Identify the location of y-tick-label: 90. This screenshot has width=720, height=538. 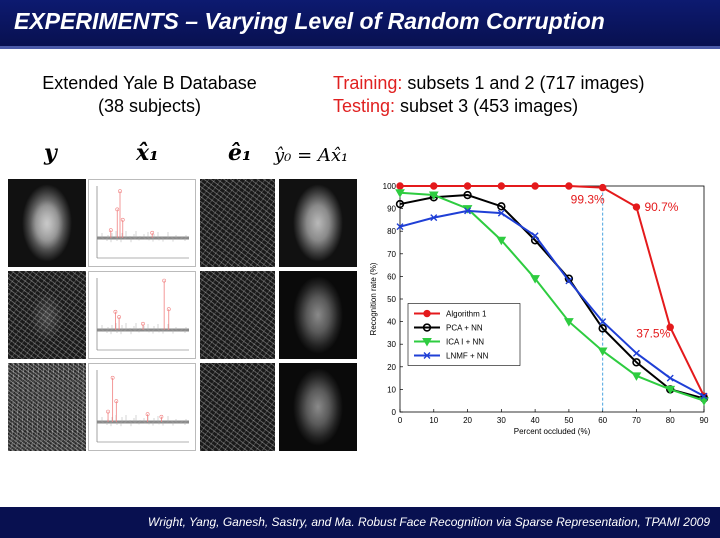
(391, 209).